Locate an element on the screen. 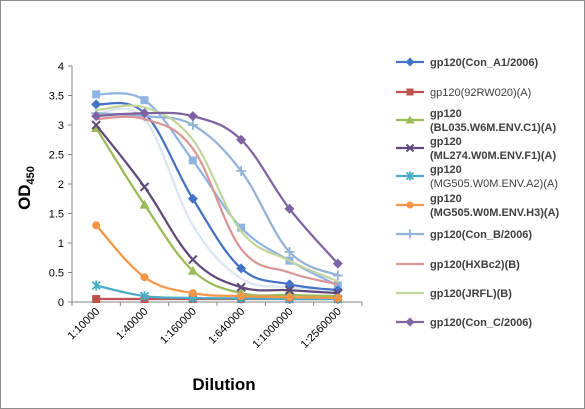  legend-label: gp120(HXBc2)(B) is located at coordinates (475, 265).